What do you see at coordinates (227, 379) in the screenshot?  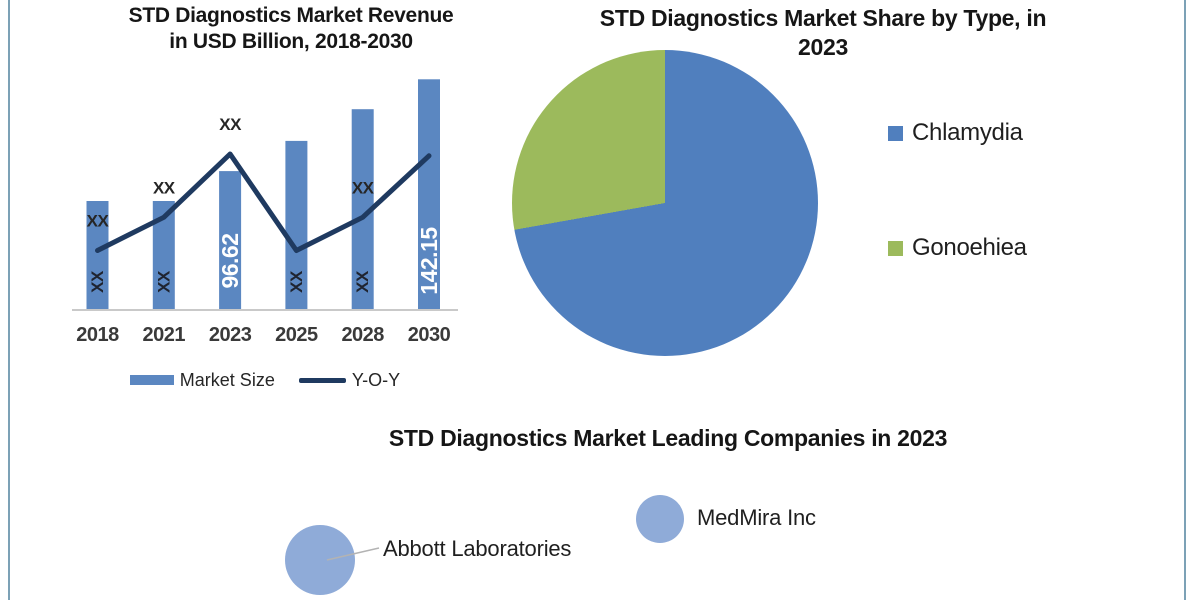 I see `market-size-legend-label: Market Size` at bounding box center [227, 379].